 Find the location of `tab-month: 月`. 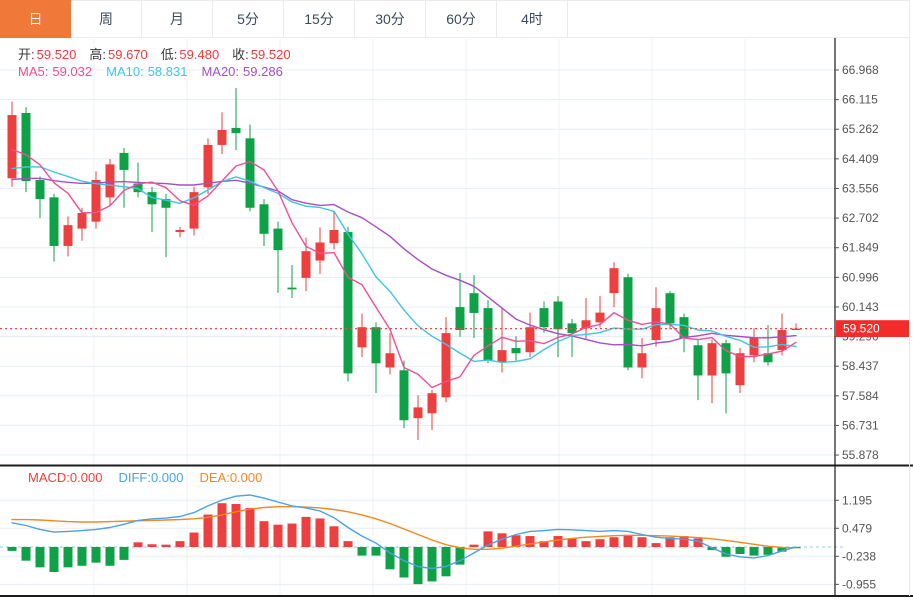

tab-month: 月 is located at coordinates (177, 19).